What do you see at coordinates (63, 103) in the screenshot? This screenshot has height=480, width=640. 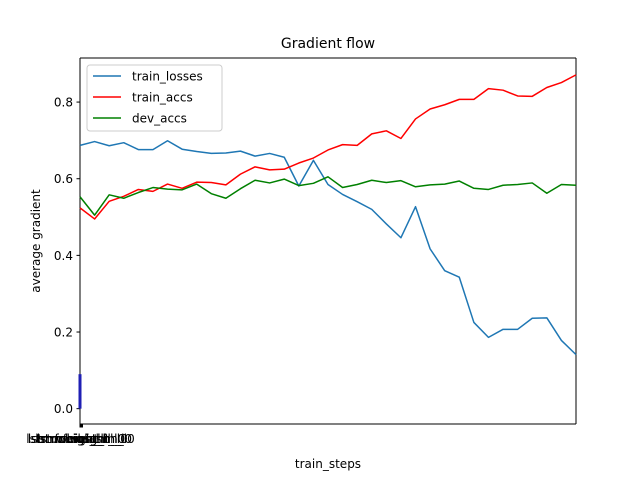 I see `y-tick-label: 0.8` at bounding box center [63, 103].